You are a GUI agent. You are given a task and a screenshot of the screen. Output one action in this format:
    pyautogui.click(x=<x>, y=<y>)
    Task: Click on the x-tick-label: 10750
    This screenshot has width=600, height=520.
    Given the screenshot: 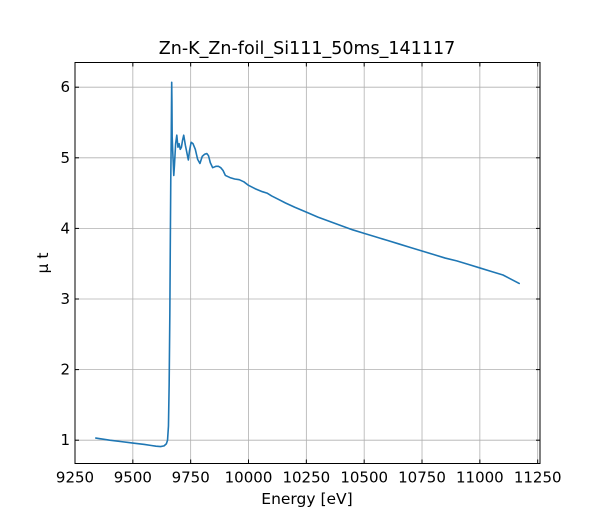 What is the action you would take?
    pyautogui.click(x=422, y=478)
    